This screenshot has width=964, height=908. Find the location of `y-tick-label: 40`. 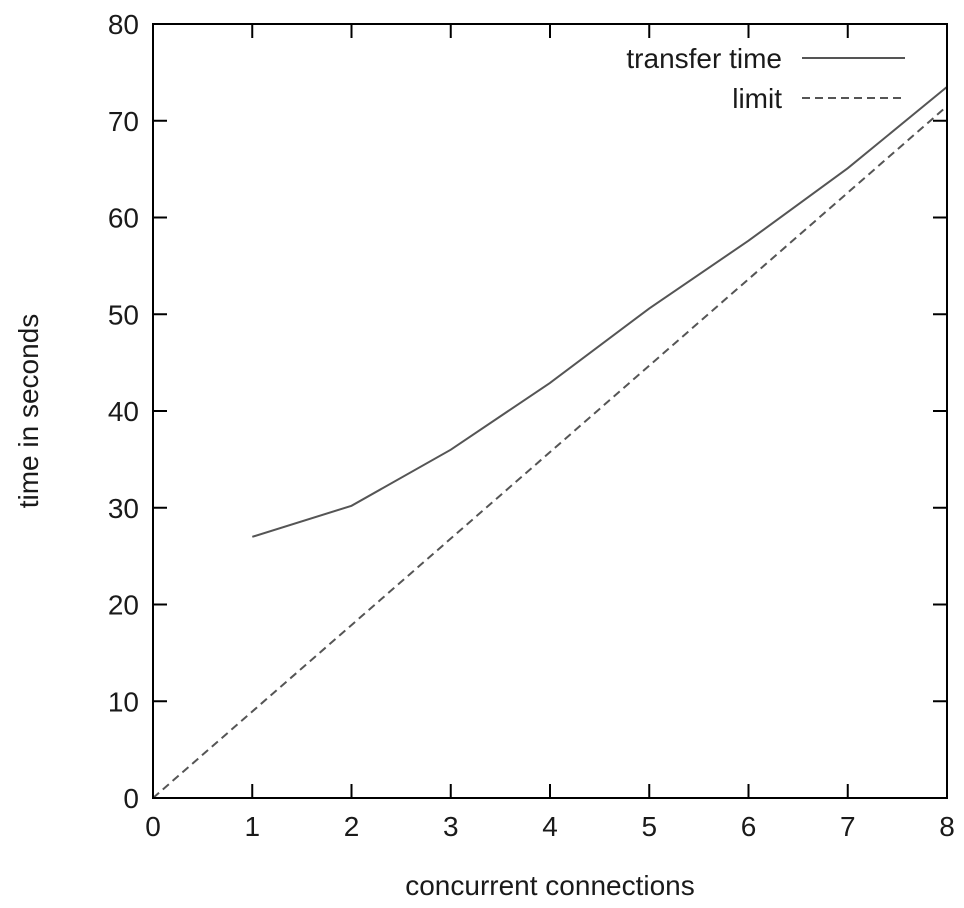

y-tick-label: 40 is located at coordinates (123, 411).